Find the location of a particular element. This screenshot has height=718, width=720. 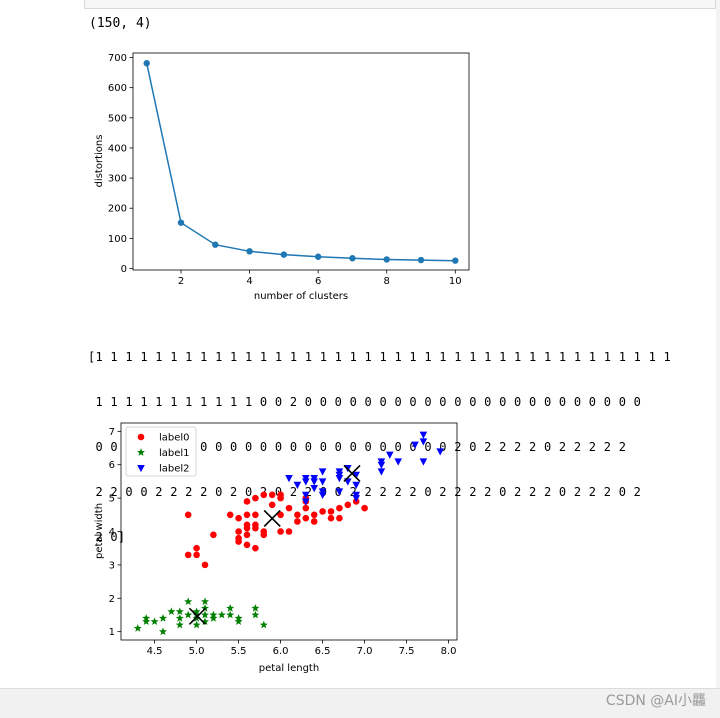

scatter-y-axis-label: petal width is located at coordinates (99, 531).